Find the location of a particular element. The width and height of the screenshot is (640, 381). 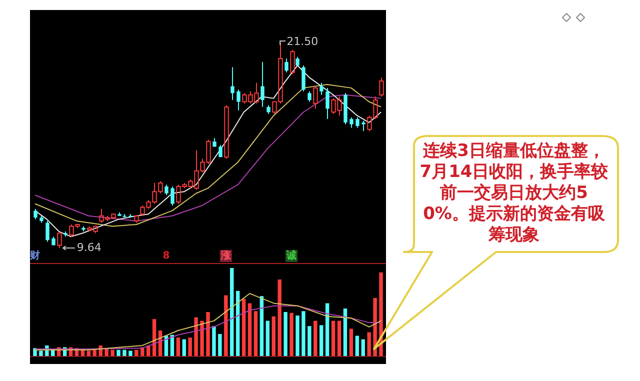

text: 财 is located at coordinates (34, 256).